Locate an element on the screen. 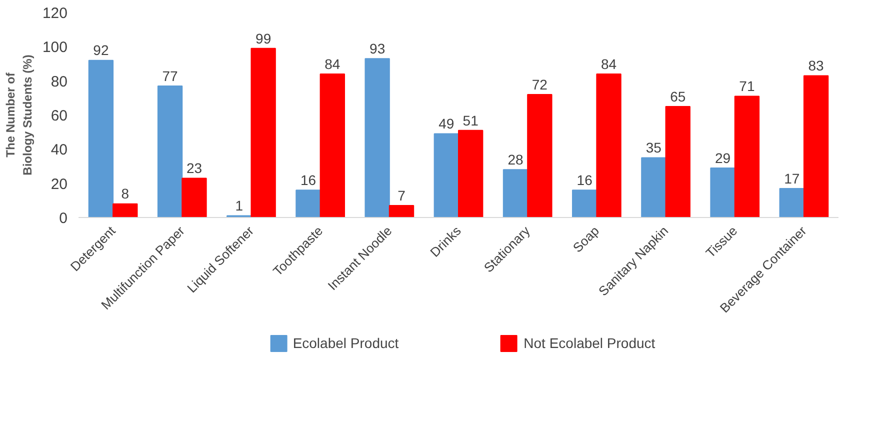  data-label: 35 is located at coordinates (654, 148).